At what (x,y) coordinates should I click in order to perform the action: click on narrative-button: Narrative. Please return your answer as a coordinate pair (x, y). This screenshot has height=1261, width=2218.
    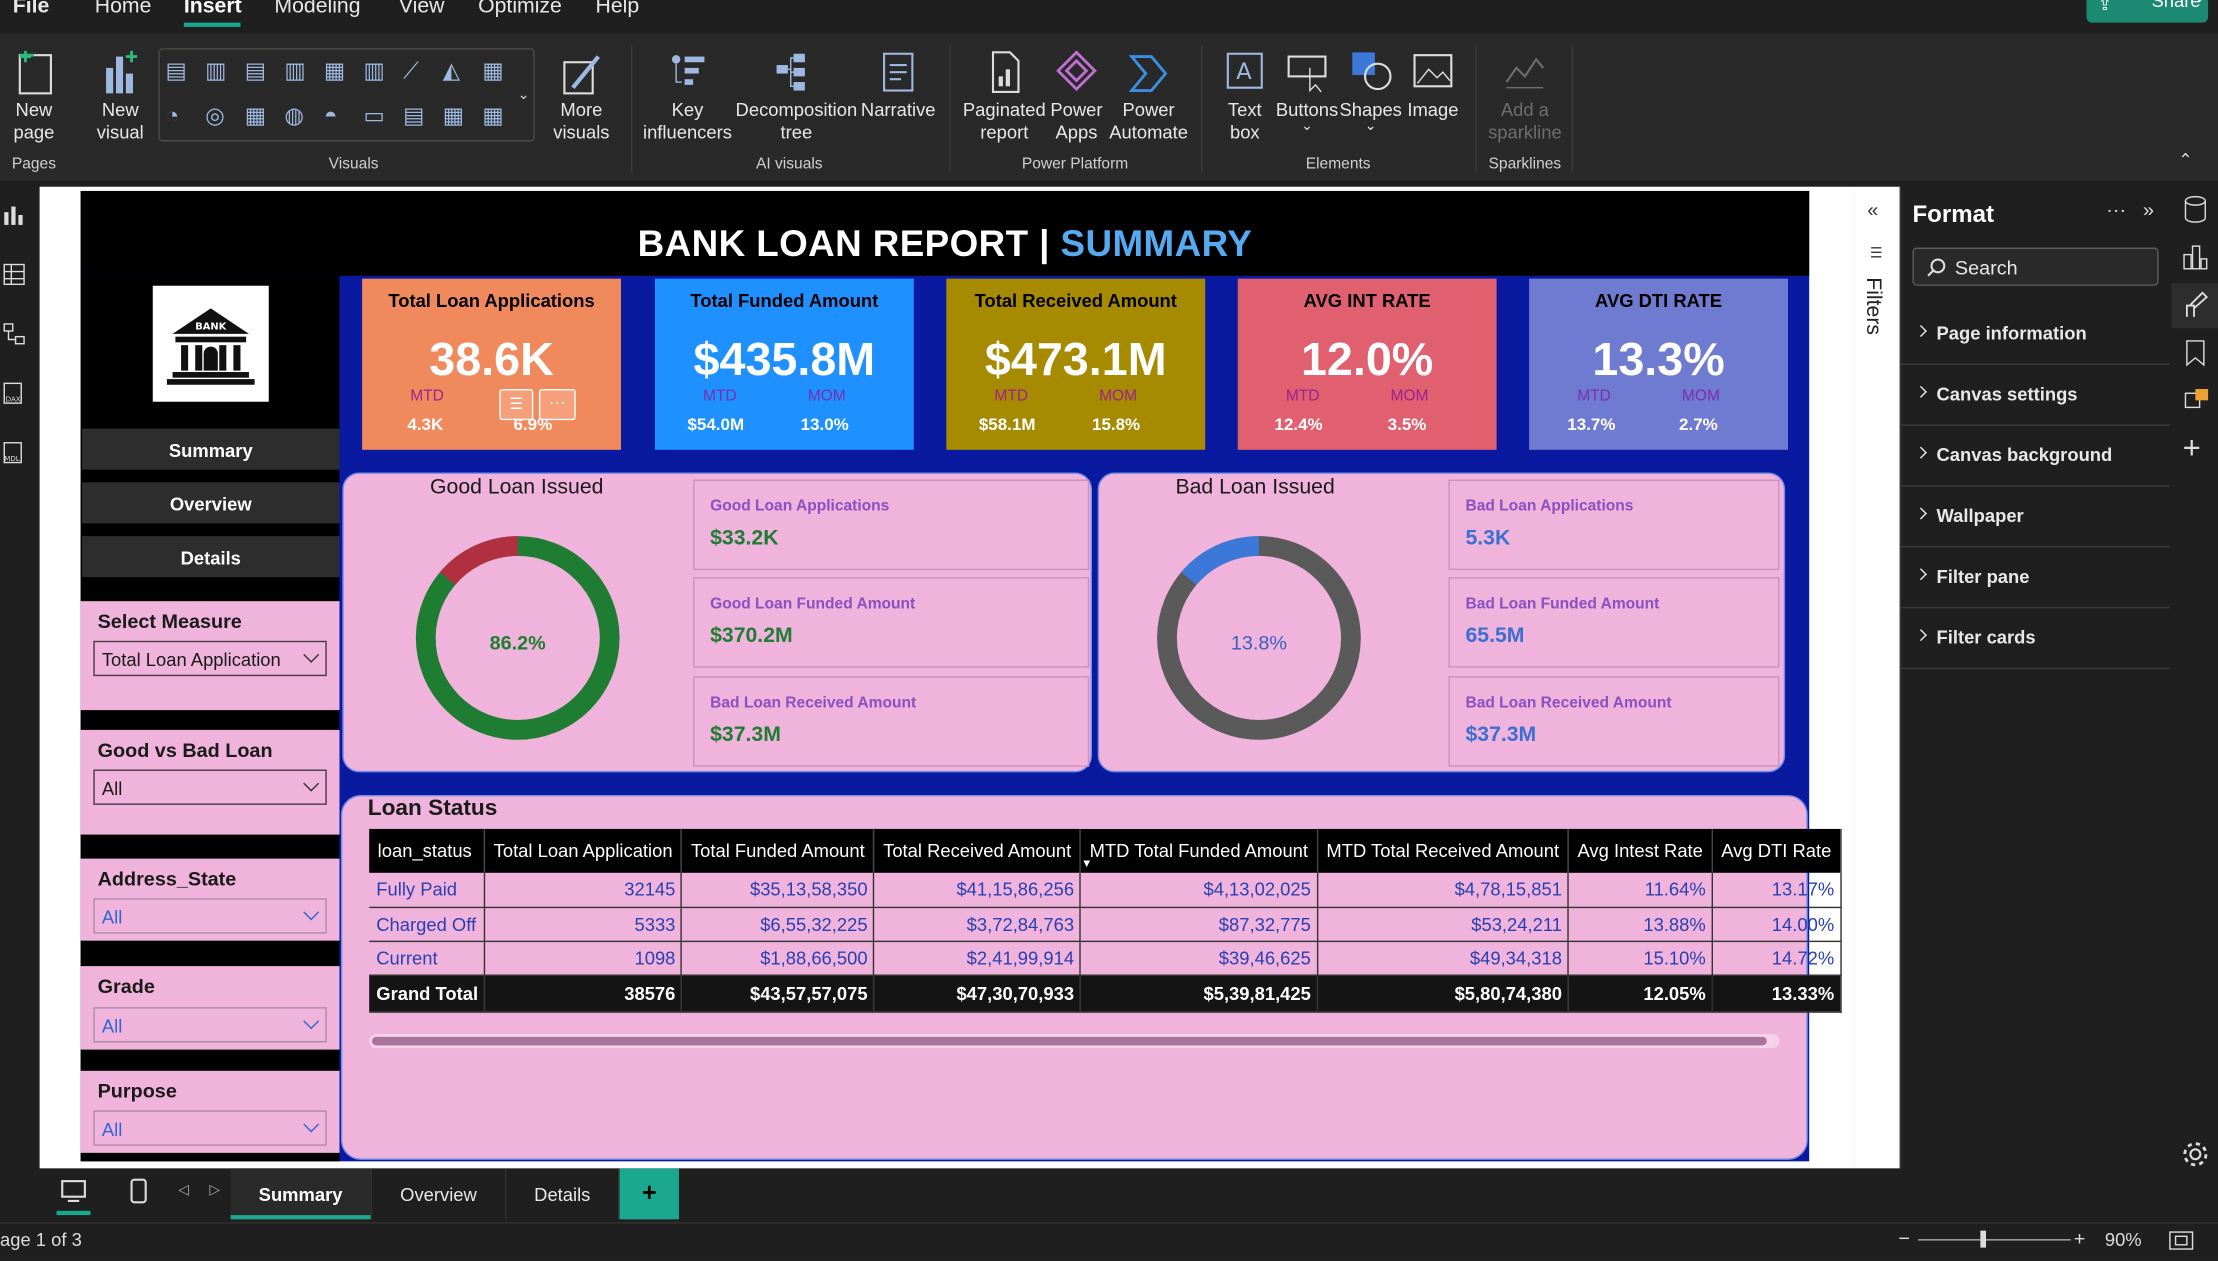
    Looking at the image, I should click on (898, 85).